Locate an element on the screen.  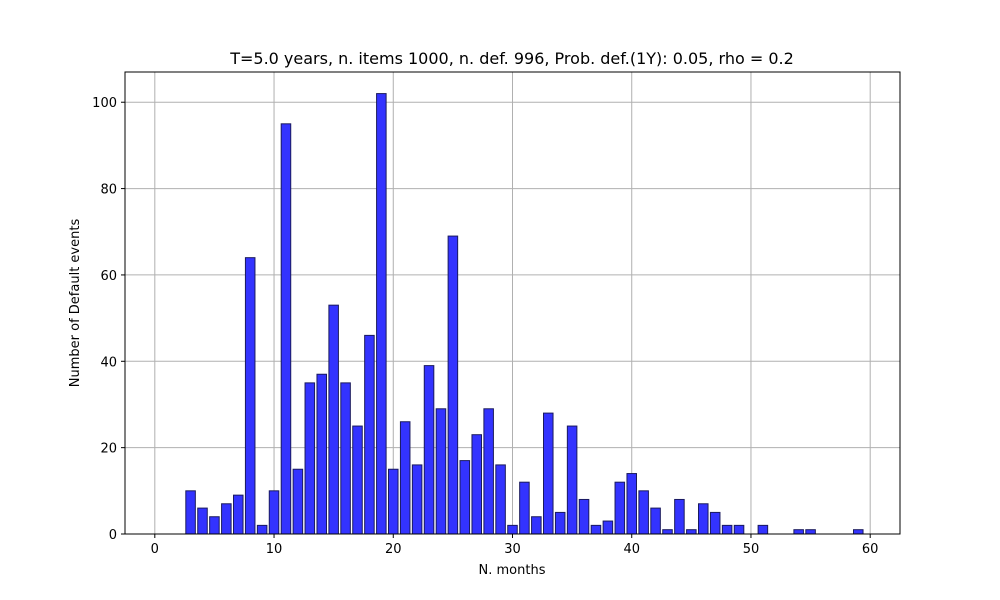
x-axis-ticks: 0 10 20 30 40 50 60 is located at coordinates (515, 545).